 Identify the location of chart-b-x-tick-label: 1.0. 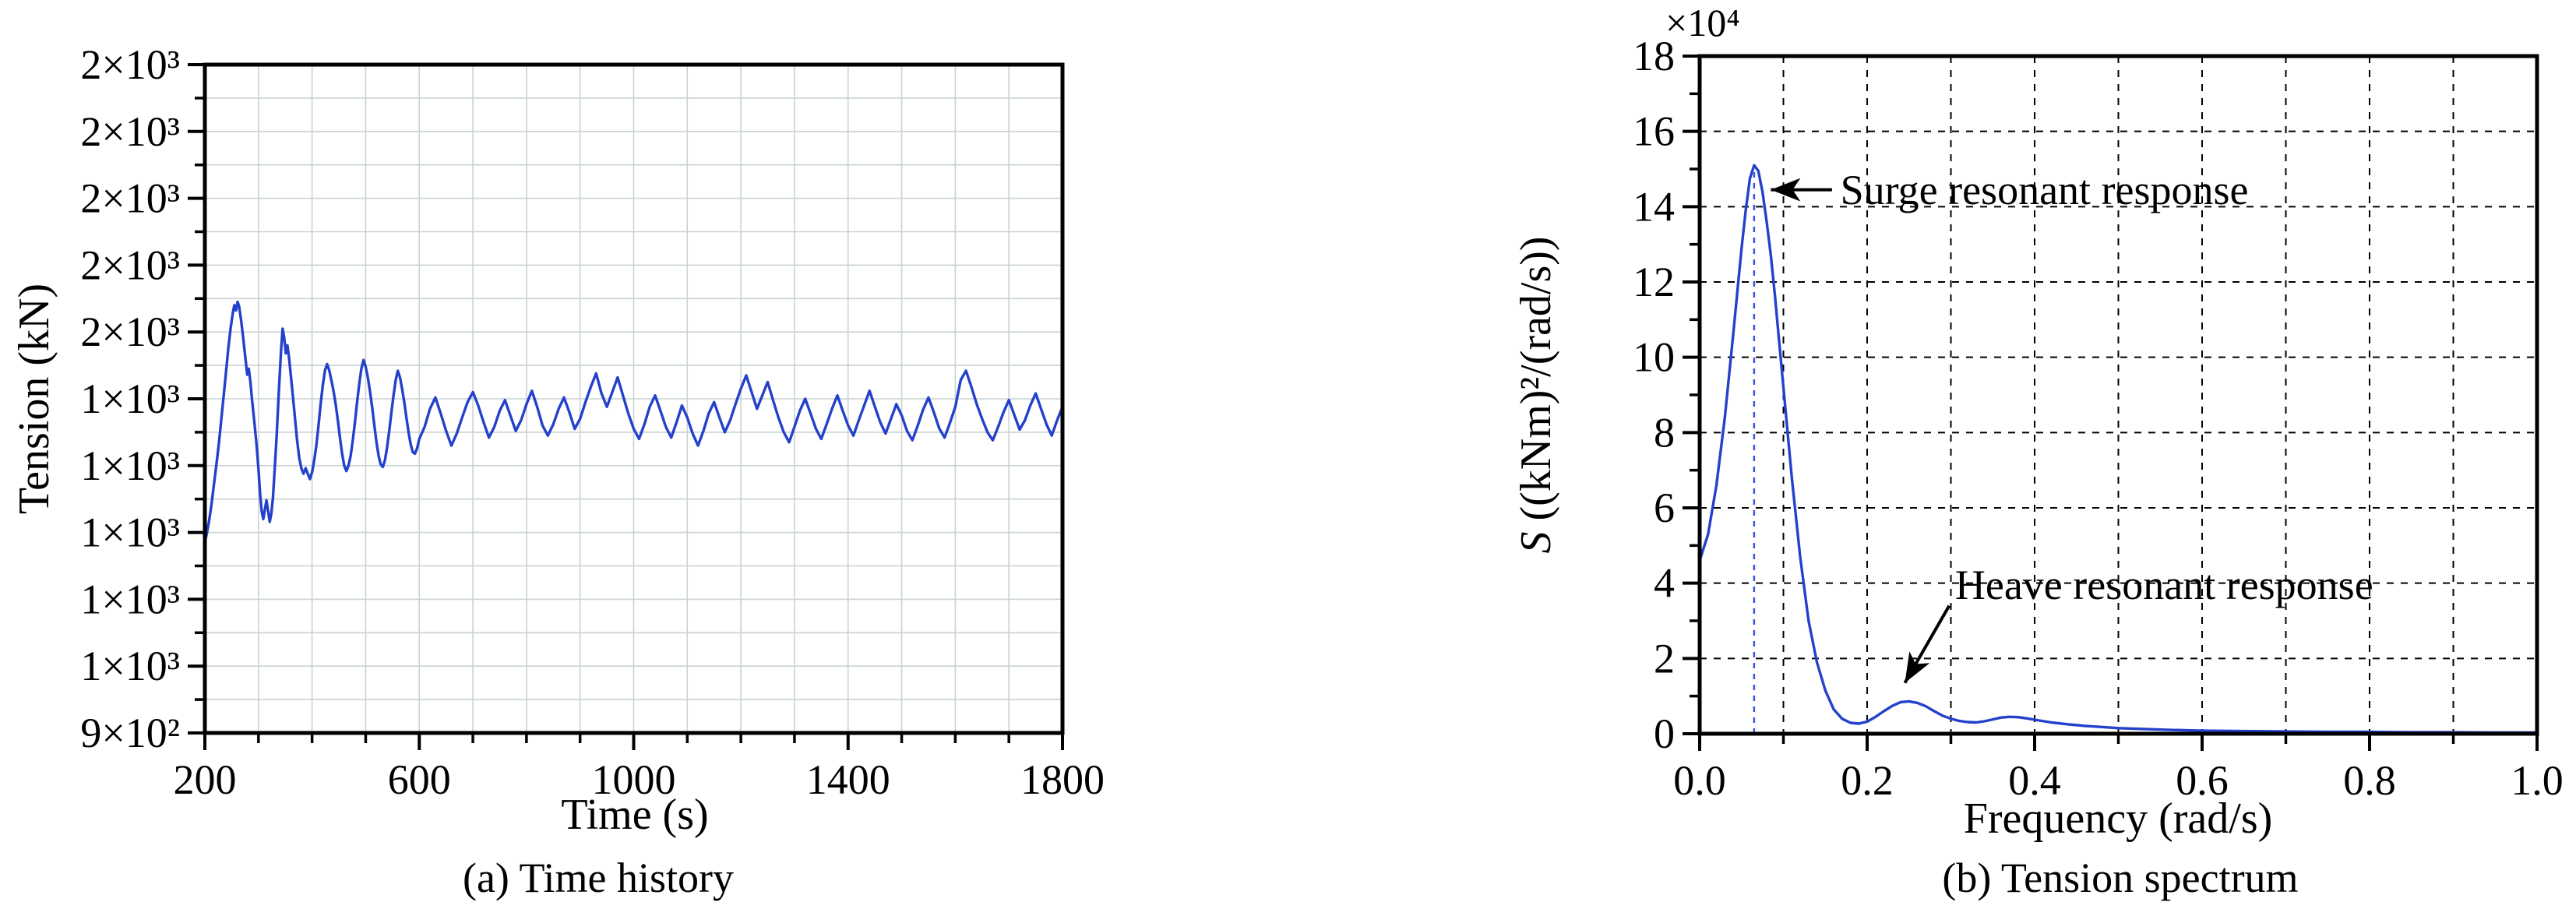
(2537, 780).